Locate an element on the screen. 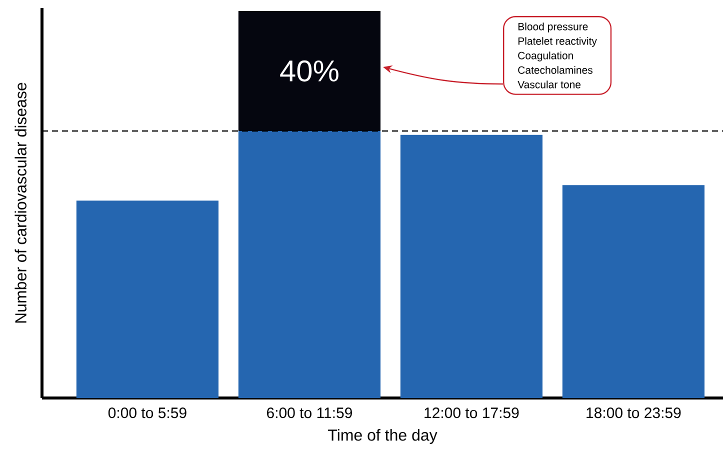 This screenshot has height=464, width=723. annotation: Vascular tone is located at coordinates (549, 84).